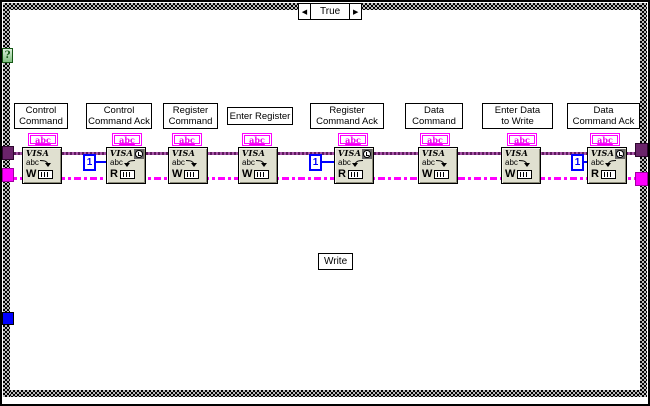 The height and width of the screenshot is (406, 650). I want to click on string-label: Data Command, so click(434, 116).